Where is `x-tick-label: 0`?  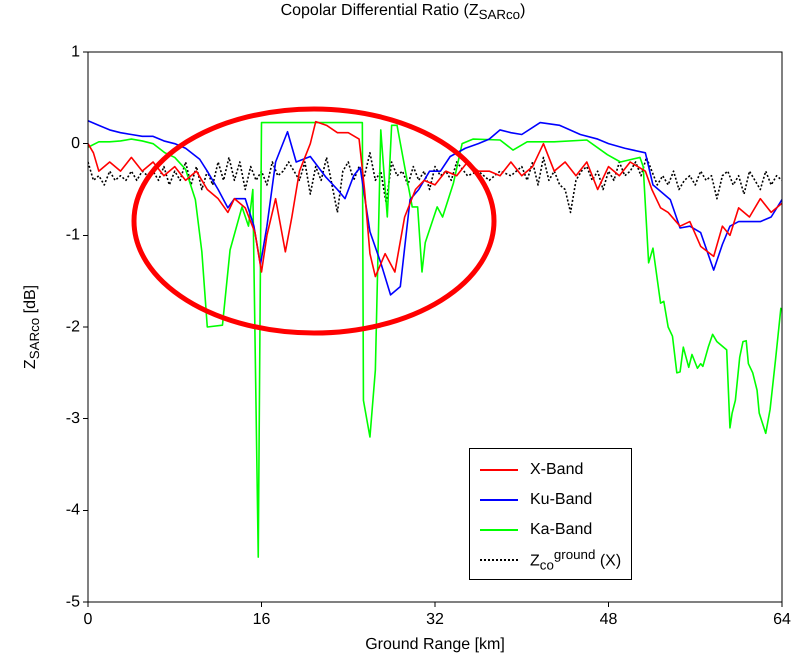 x-tick-label: 0 is located at coordinates (88, 619).